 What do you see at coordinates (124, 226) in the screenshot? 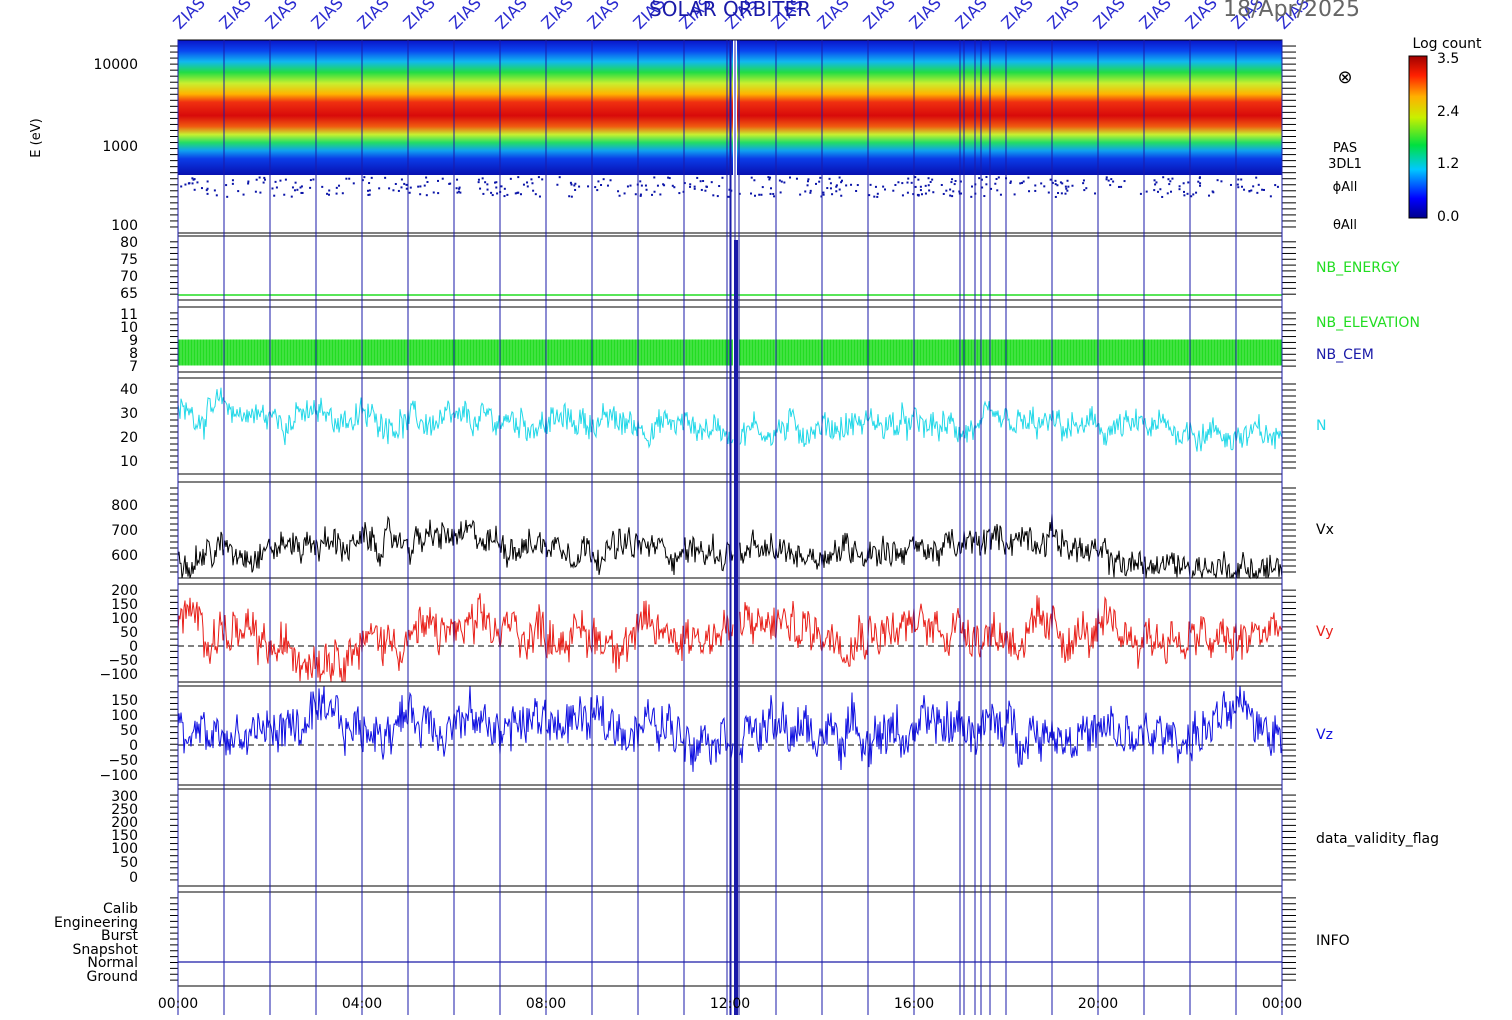
I see `spectrogram-ytick: 100` at bounding box center [124, 226].